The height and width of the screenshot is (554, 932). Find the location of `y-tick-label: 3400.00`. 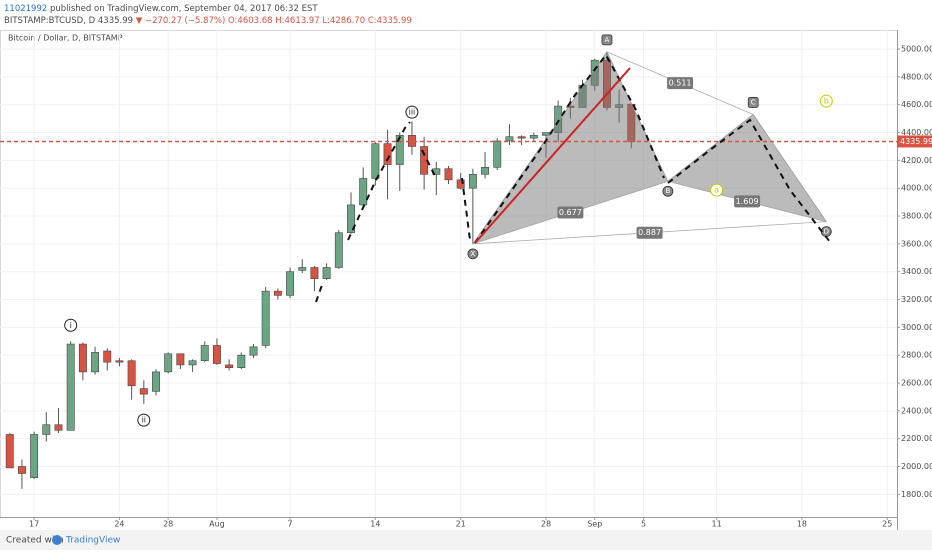

y-tick-label: 3400.00 is located at coordinates (916, 271).